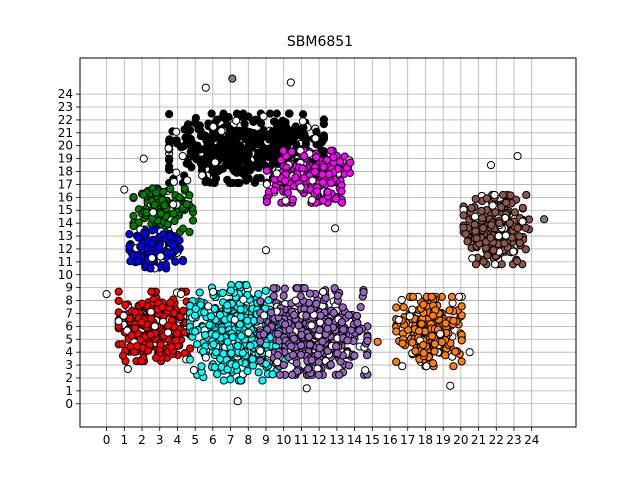  What do you see at coordinates (389, 440) in the screenshot?
I see `x-tick-label: 16` at bounding box center [389, 440].